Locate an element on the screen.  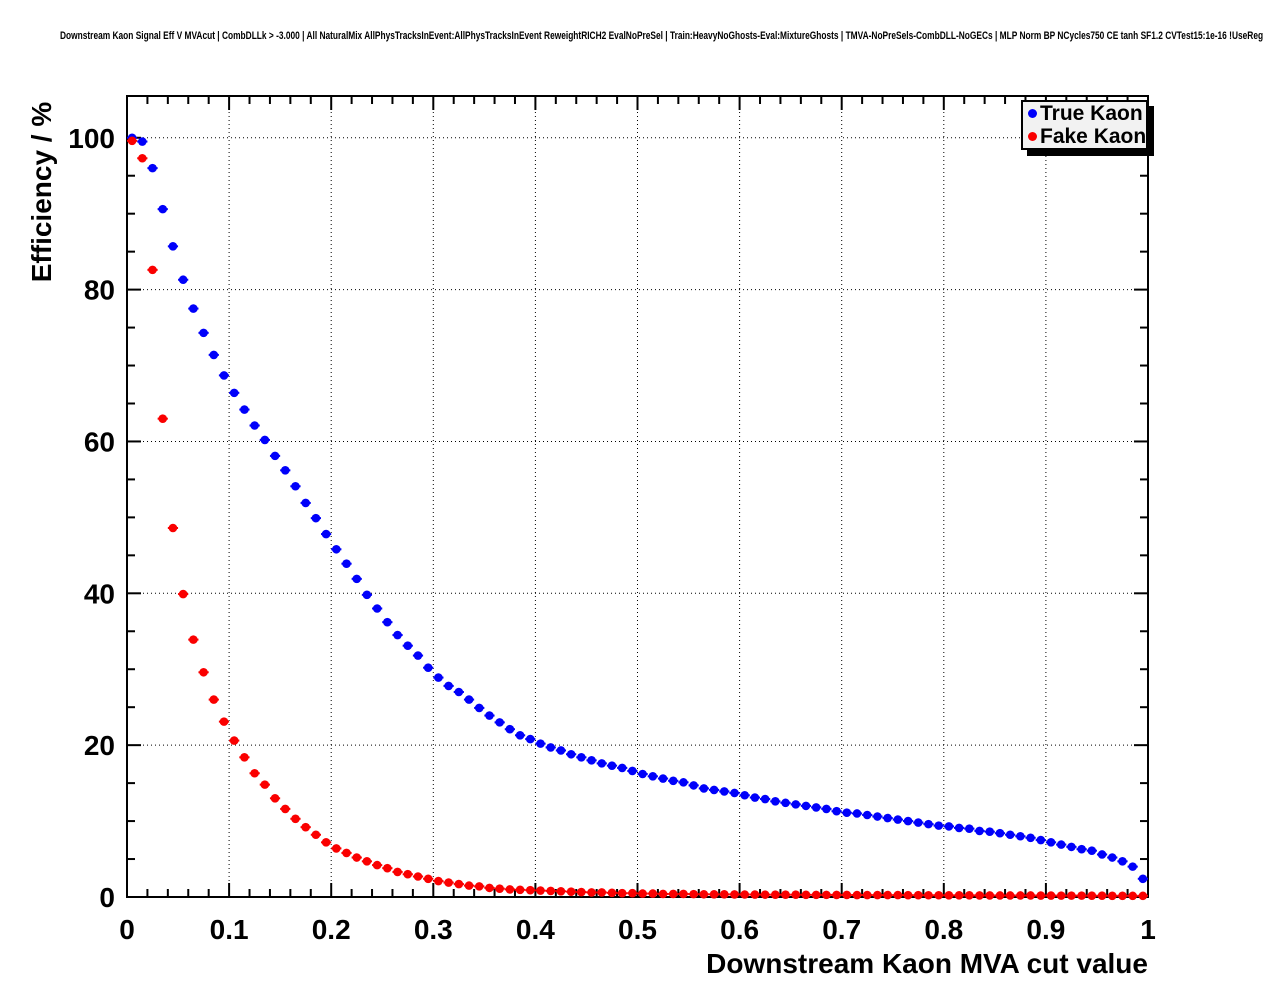
legend-label-true-kaon: True Kaon is located at coordinates (1091, 113).